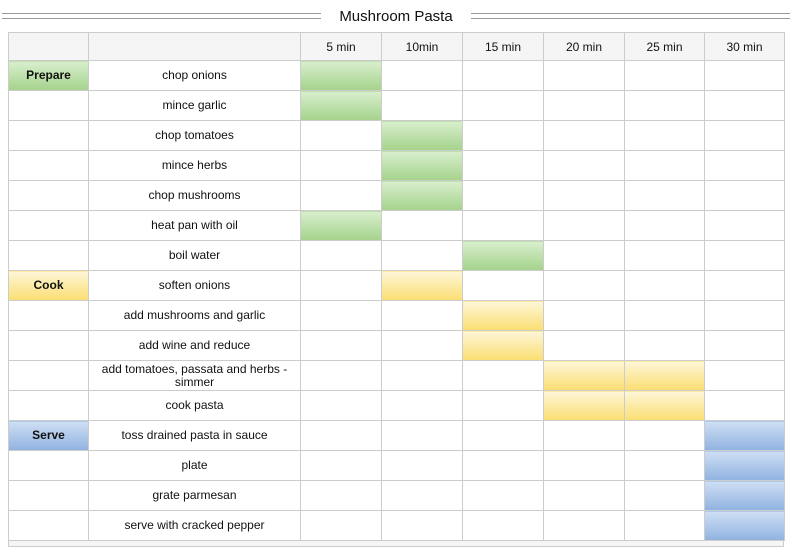 The width and height of the screenshot is (792, 548). Describe the element at coordinates (194, 525) in the screenshot. I see `task-label: serve with cracked pepper` at that location.